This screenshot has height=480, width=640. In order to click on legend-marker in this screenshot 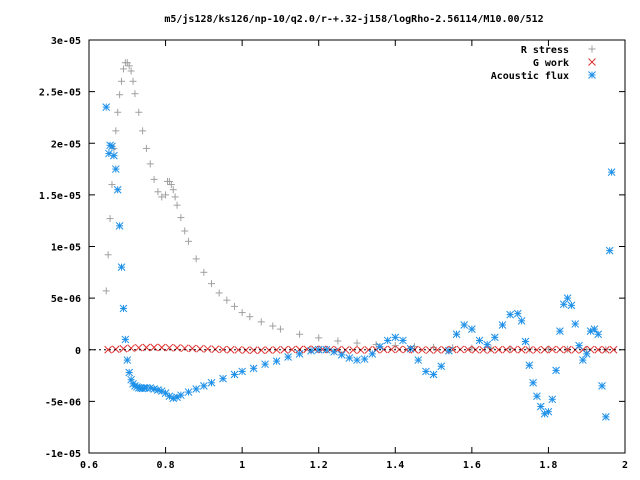, I will do `click(592, 75)`.